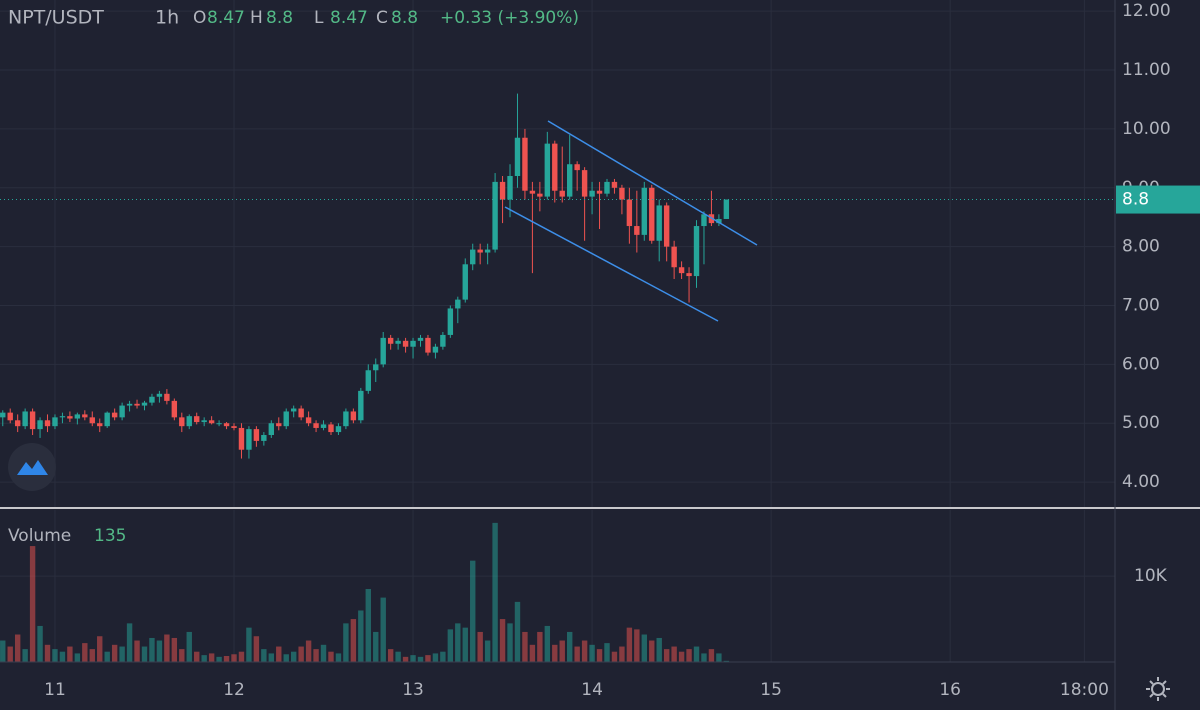 The image size is (1200, 710). I want to click on y-tick-label: 7.00, so click(1141, 306).